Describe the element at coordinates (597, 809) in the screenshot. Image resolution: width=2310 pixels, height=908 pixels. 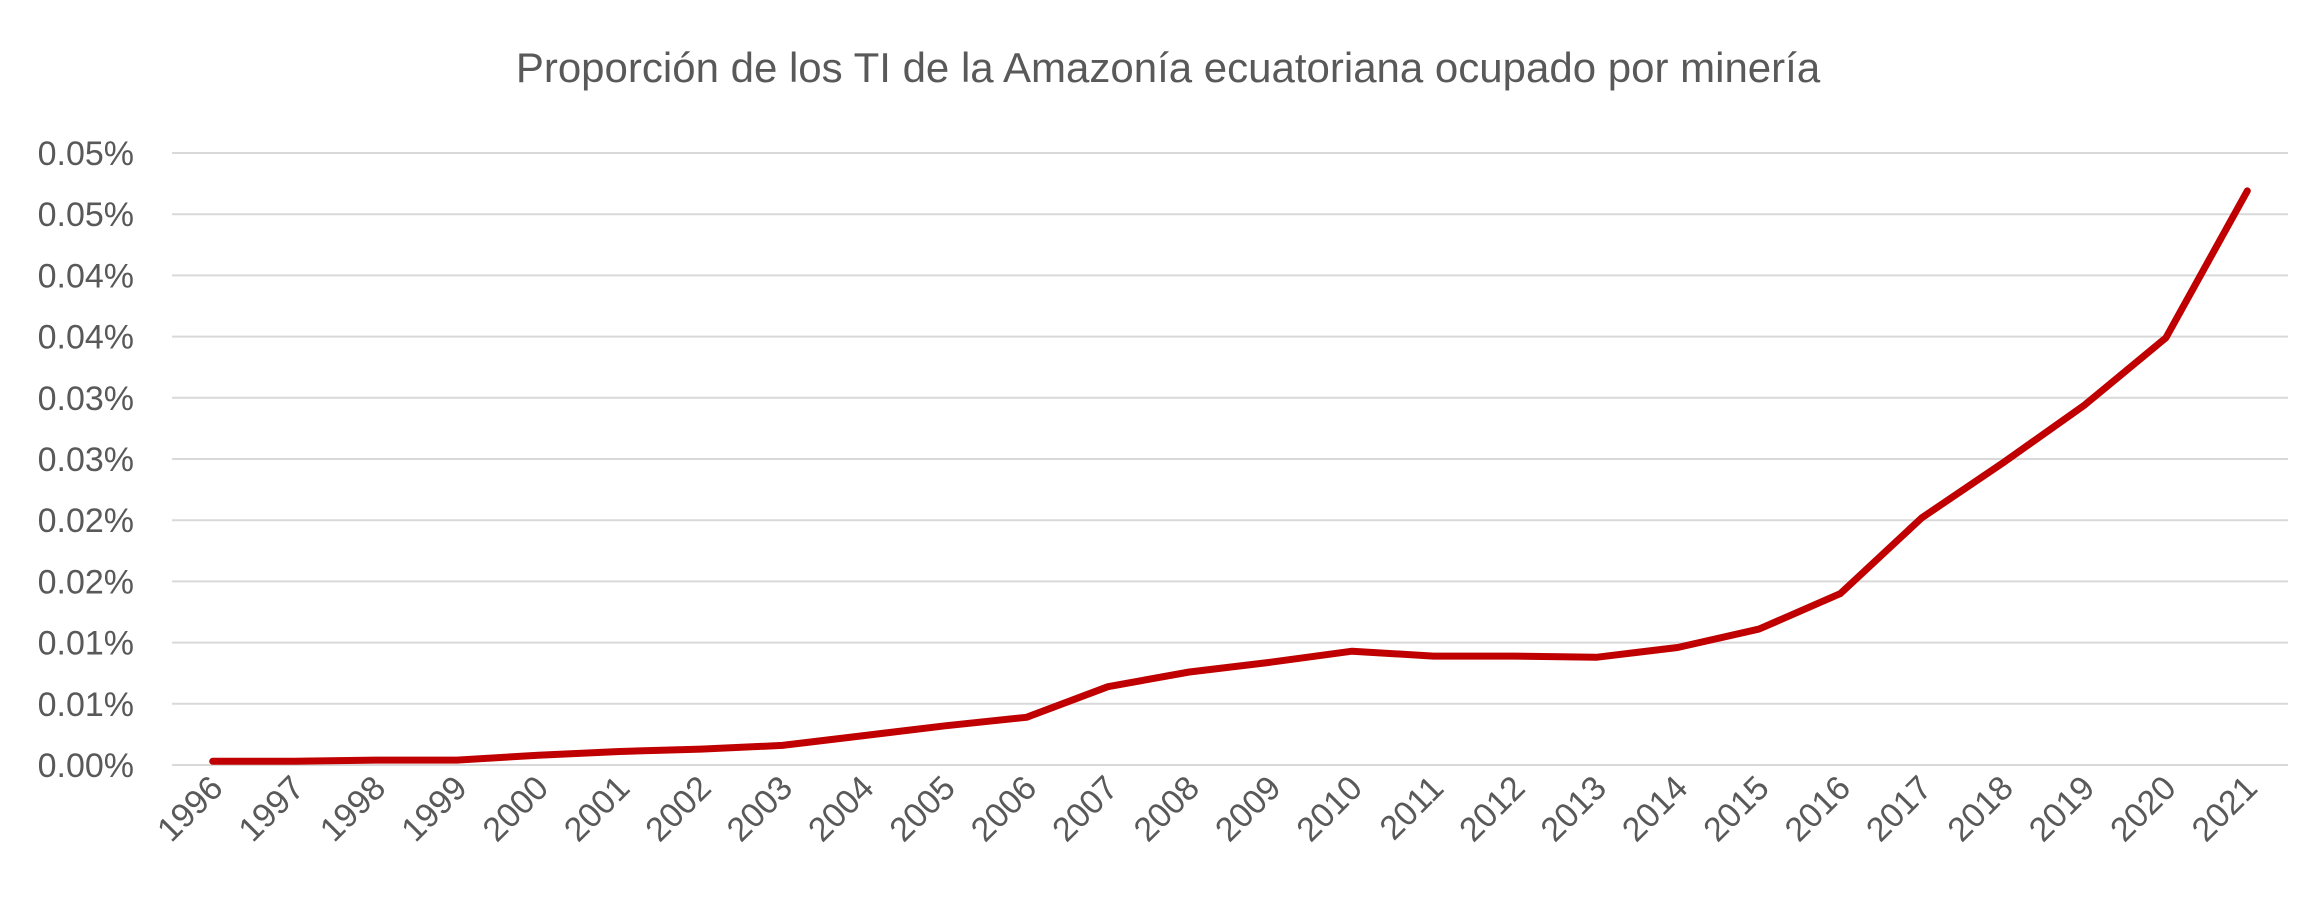
I see `x-tick-label: 2001` at that location.